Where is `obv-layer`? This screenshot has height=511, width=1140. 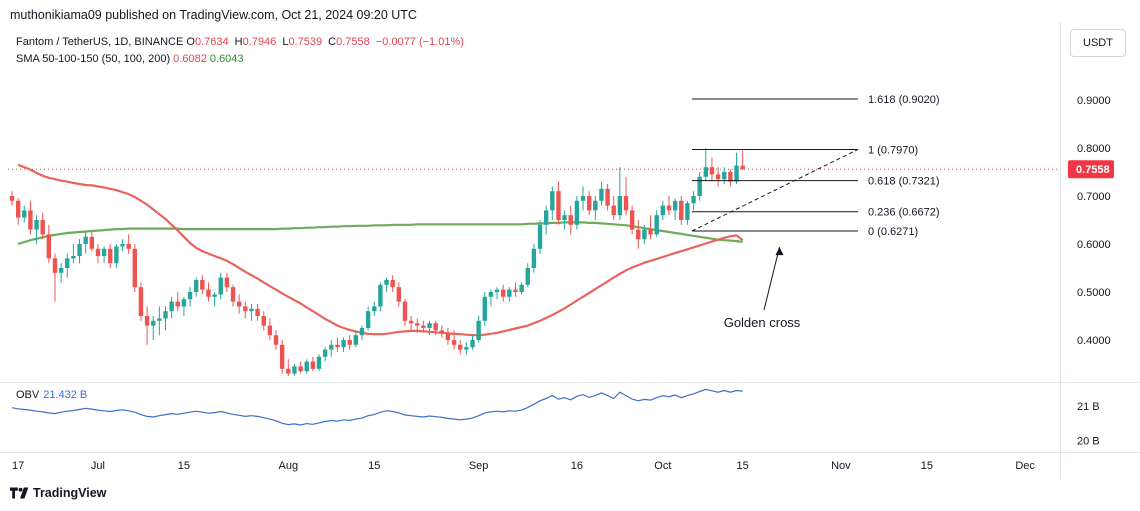
obv-layer is located at coordinates (377, 407).